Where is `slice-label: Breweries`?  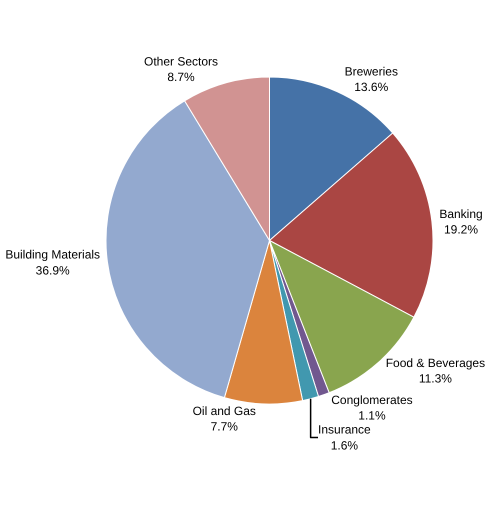 slice-label: Breweries is located at coordinates (371, 71).